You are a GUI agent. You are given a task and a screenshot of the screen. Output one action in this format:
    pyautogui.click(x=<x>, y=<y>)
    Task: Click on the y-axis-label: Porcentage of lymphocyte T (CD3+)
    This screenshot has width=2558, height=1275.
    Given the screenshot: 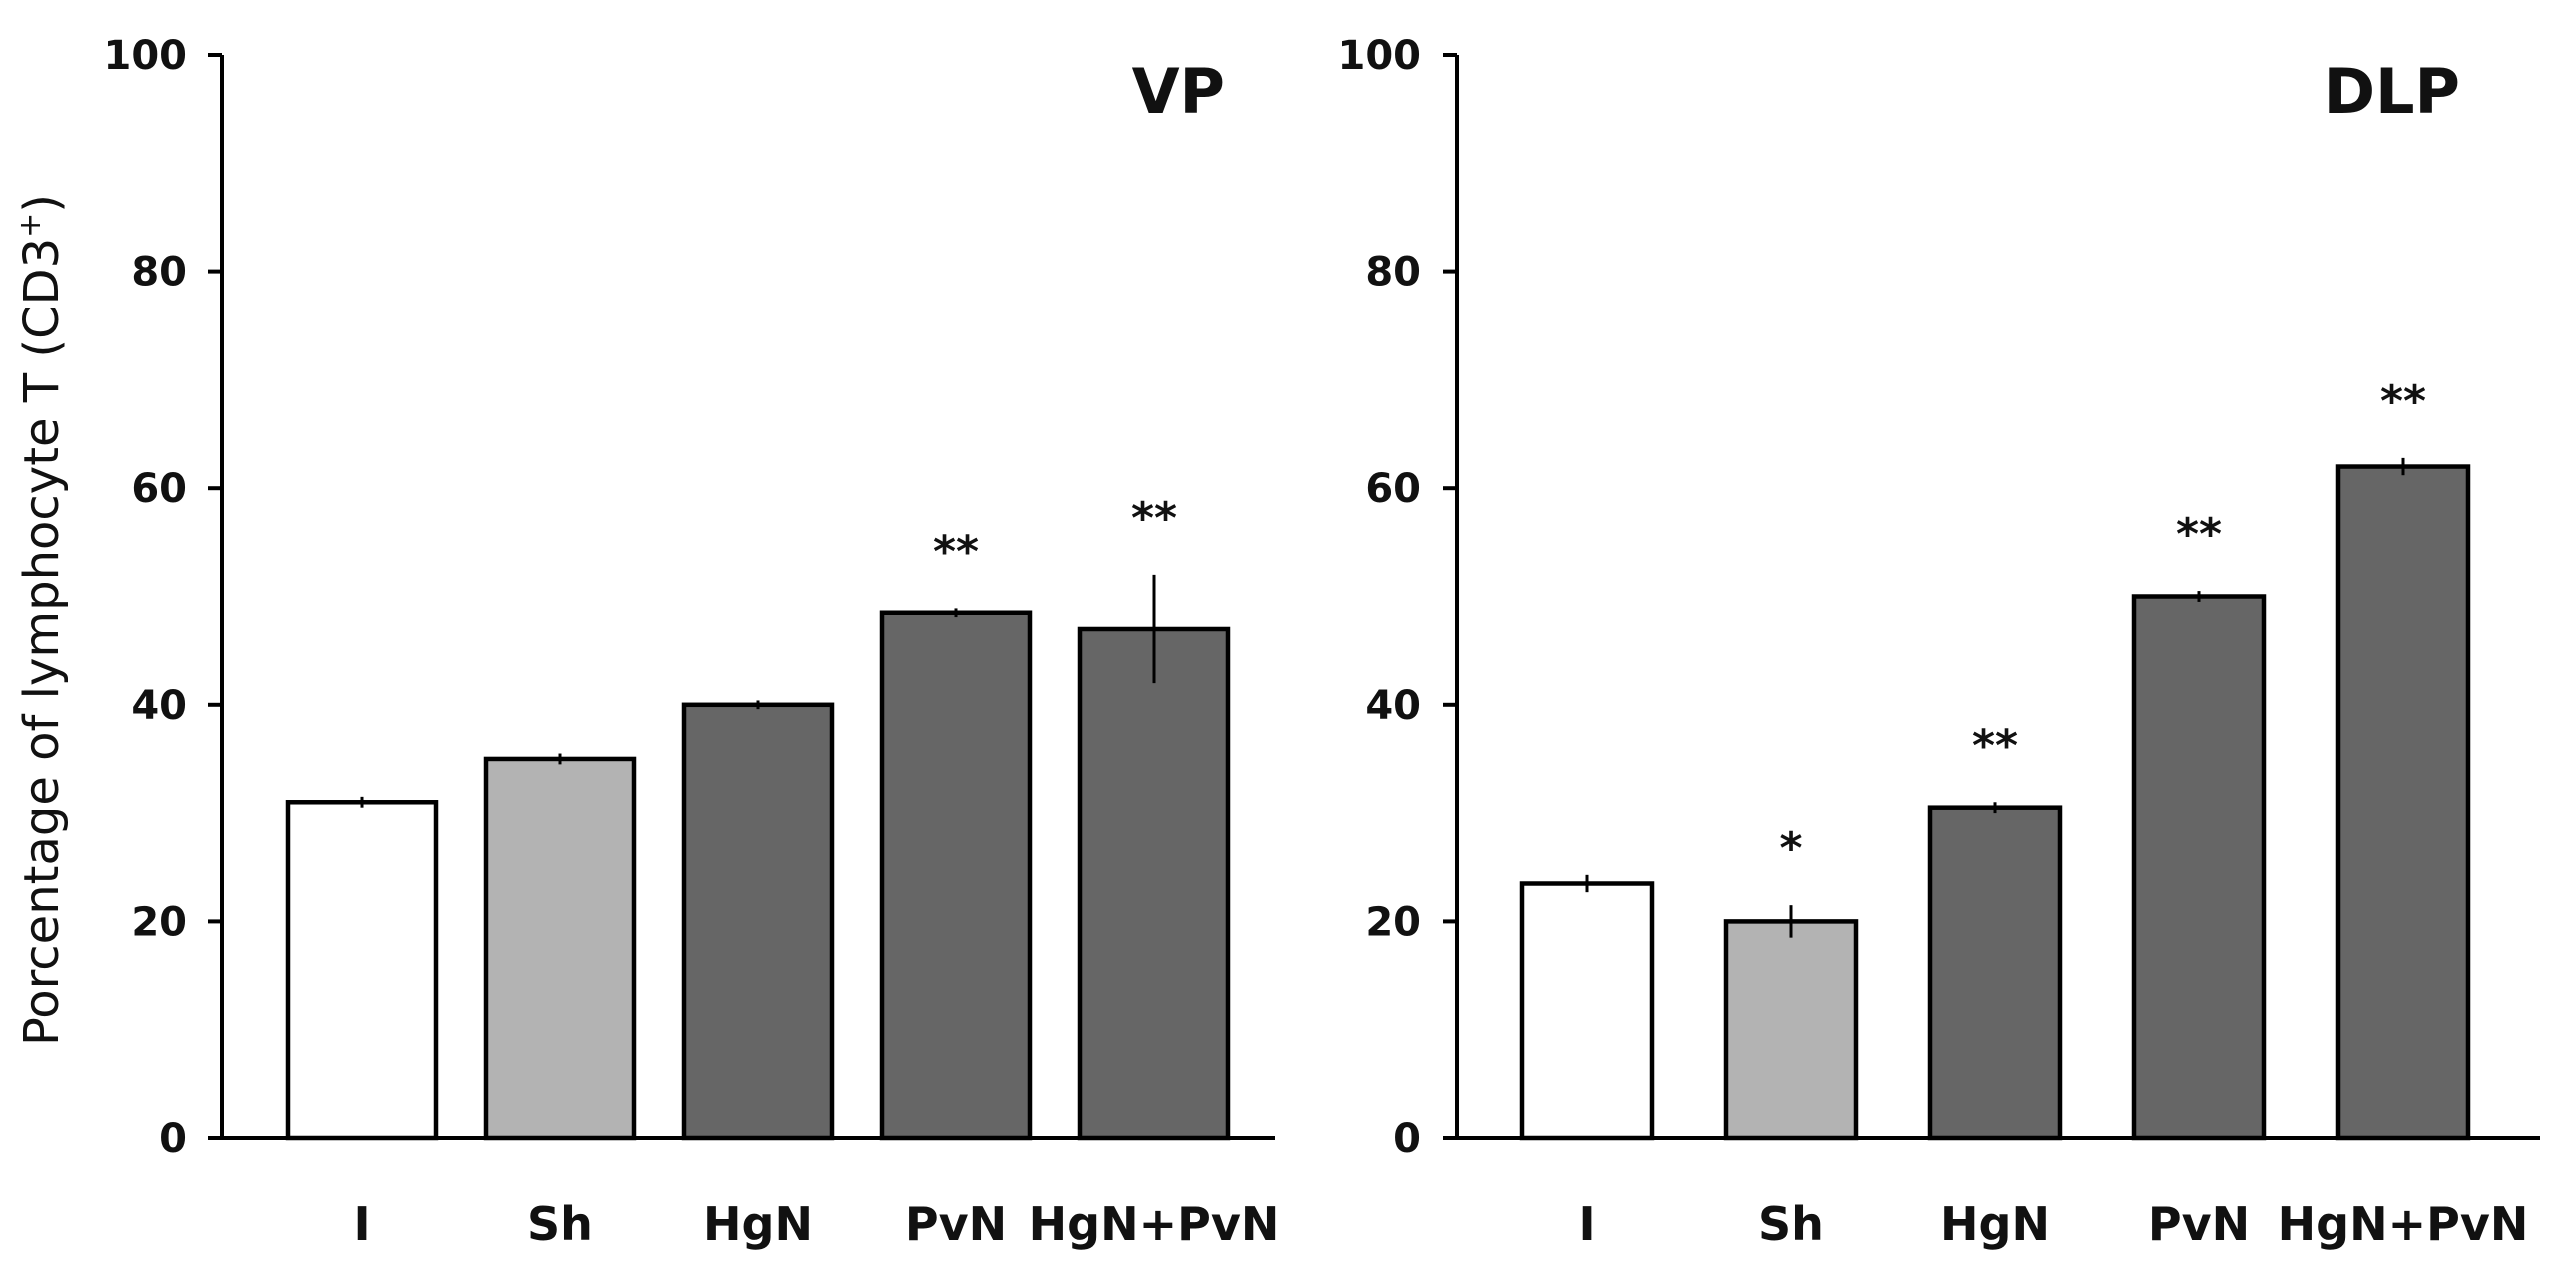 What is the action you would take?
    pyautogui.click(x=41, y=620)
    